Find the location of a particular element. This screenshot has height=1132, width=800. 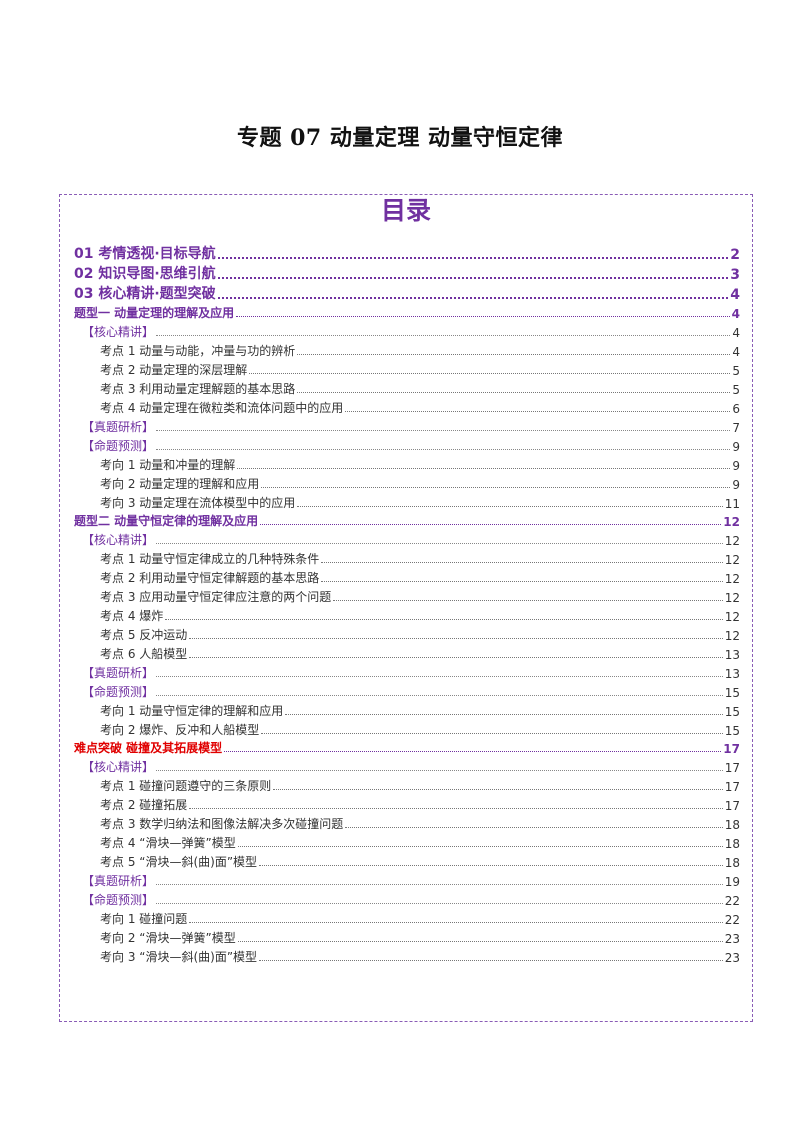

toc-entry: 考向 3 “滑块—斜(曲)面”模型 23 is located at coordinates (407, 955).